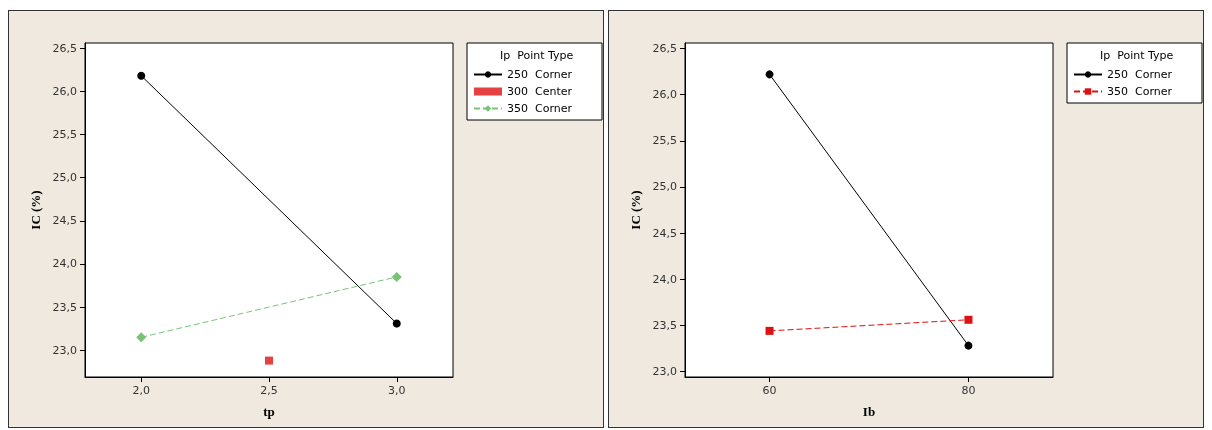  Describe the element at coordinates (269, 390) in the screenshot. I see `x-tick-label: 2,5` at that location.